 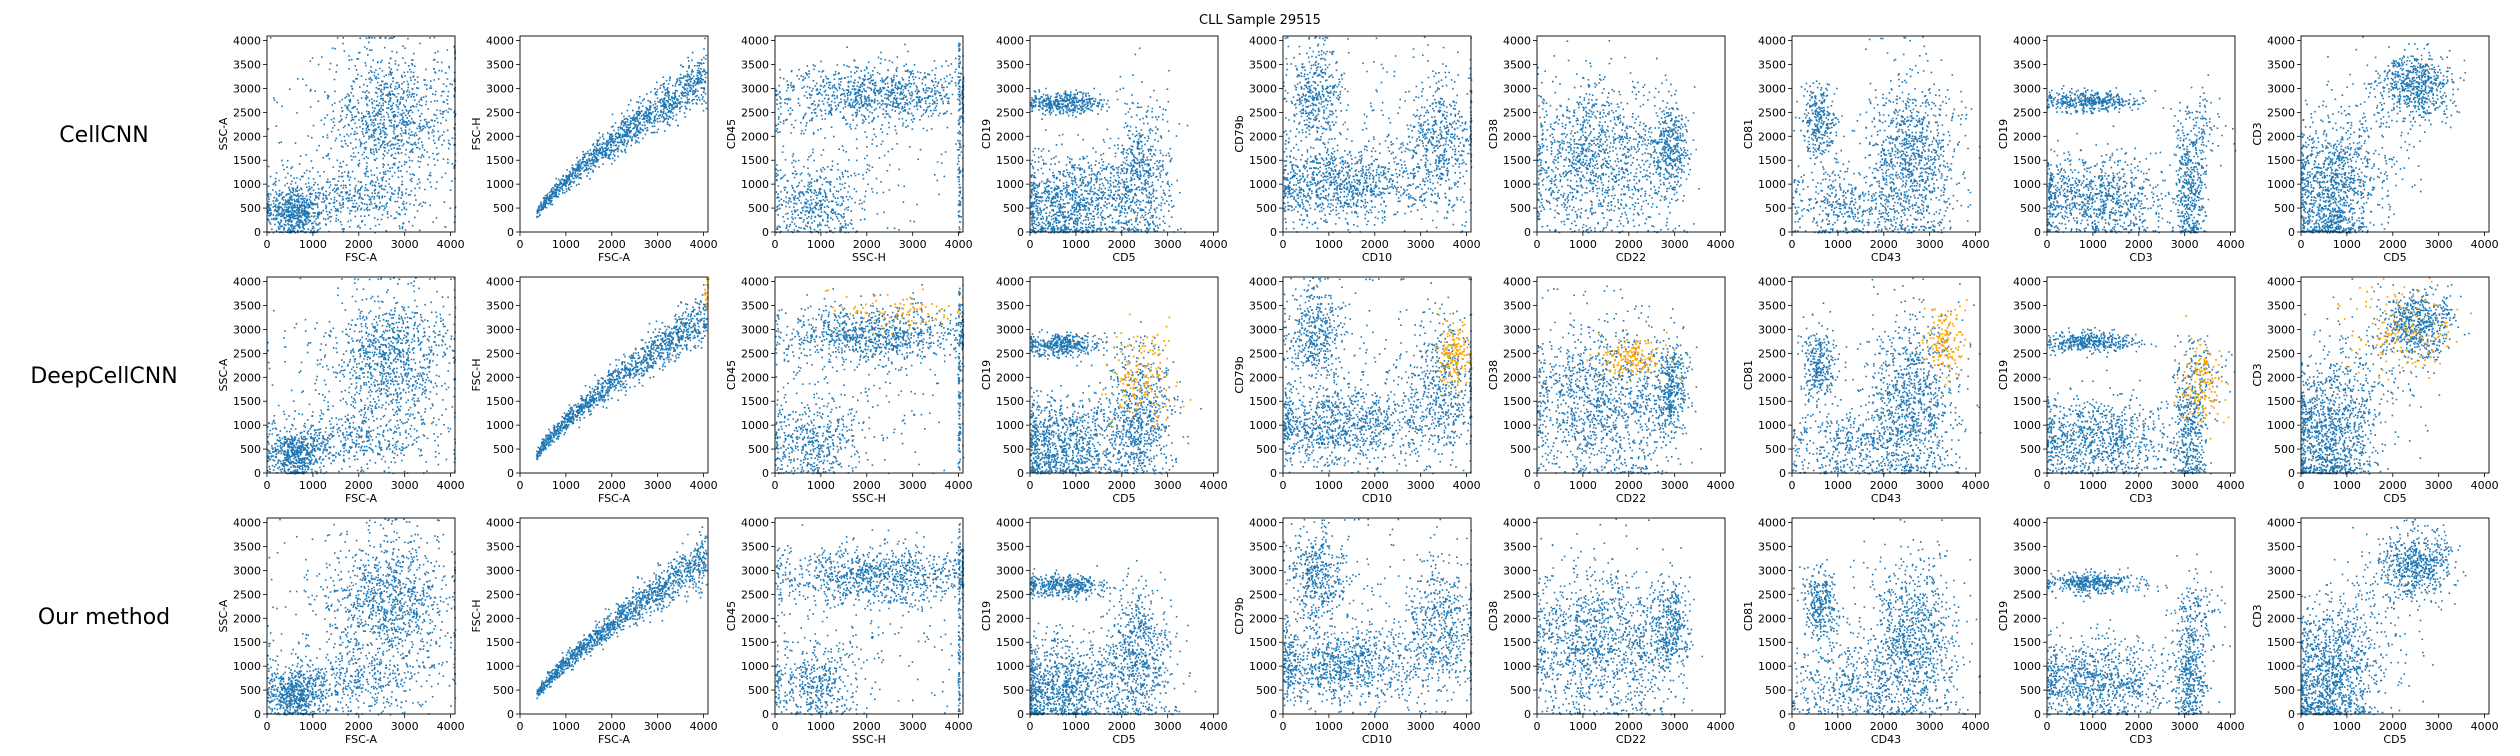 What do you see at coordinates (103, 376) in the screenshot?
I see `row-label: DeepCellCNN` at bounding box center [103, 376].